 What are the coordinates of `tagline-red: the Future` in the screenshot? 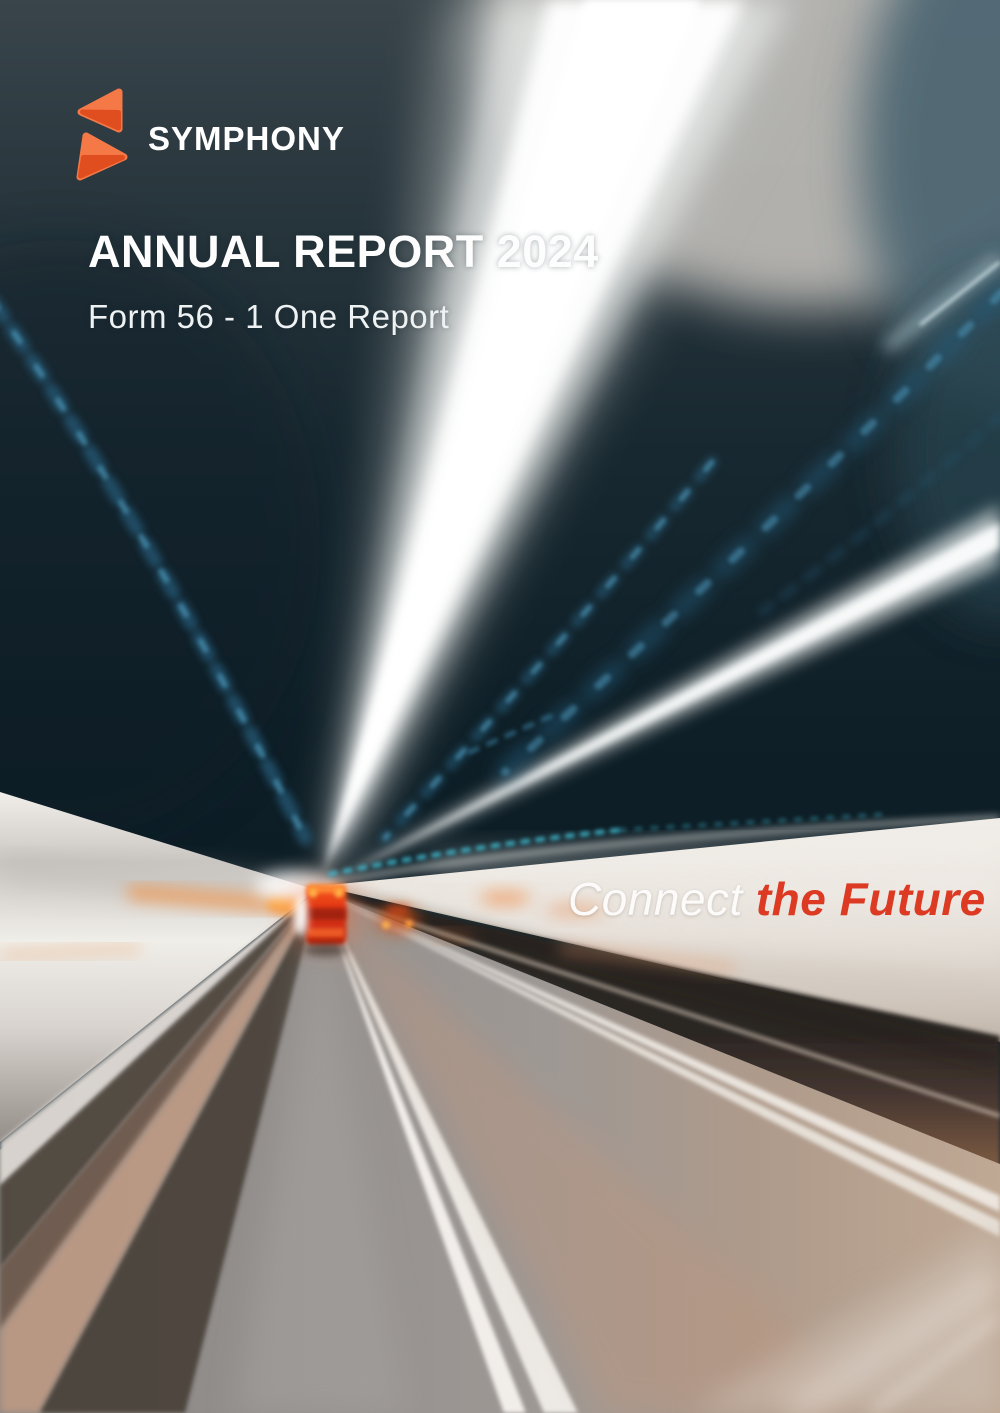 It's located at (870, 899).